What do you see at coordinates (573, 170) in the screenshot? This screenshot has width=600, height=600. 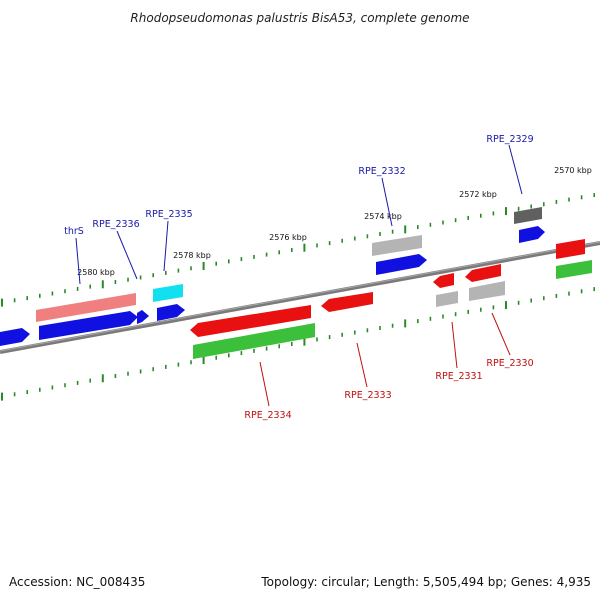 I see `tick-label: 2570 kbp` at bounding box center [573, 170].